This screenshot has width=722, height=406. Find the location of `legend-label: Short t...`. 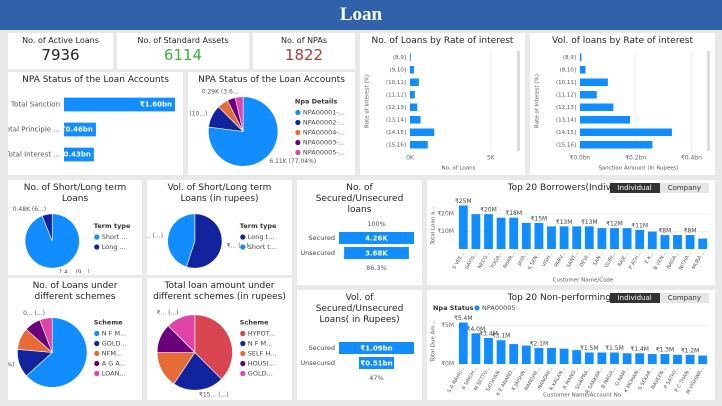

legend-label: Short t... is located at coordinates (262, 247).